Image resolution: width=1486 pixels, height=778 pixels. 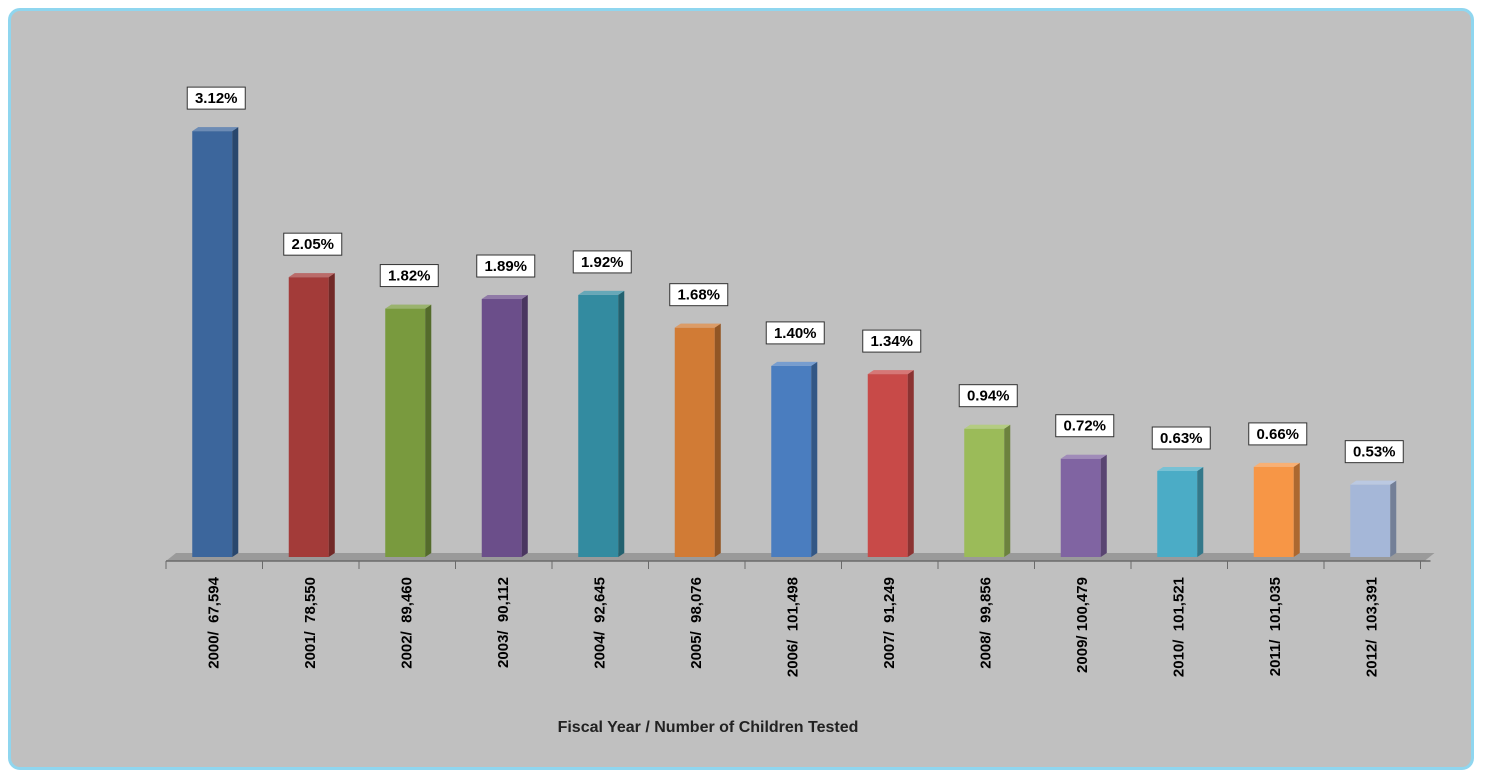 I want to click on data-label: 1.40%, so click(x=795, y=333).